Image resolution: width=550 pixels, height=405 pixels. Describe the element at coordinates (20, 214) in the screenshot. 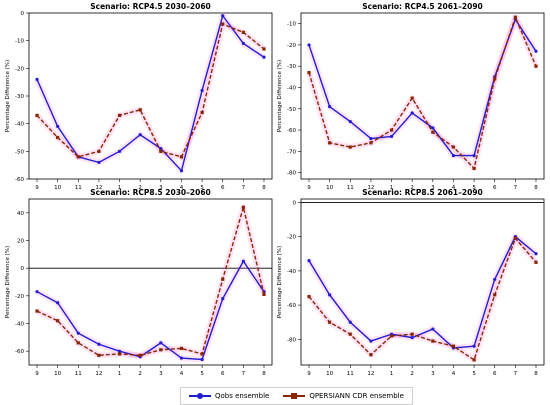

I see `y-tick-label: 40` at that location.